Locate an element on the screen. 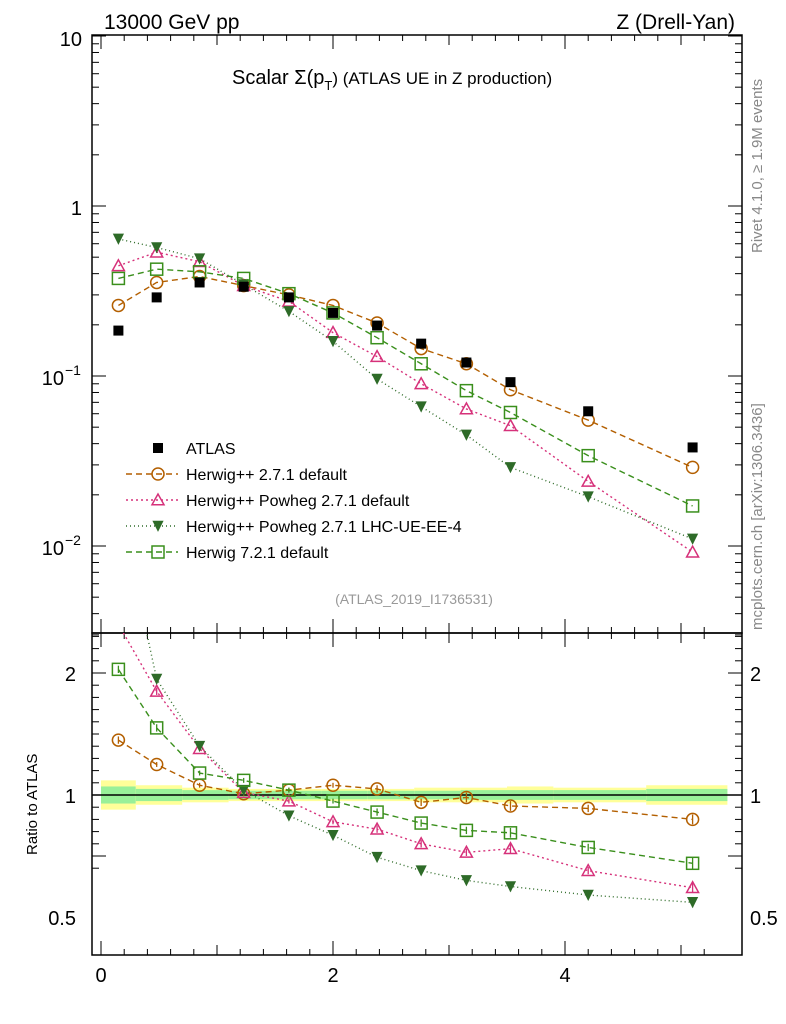  main-ytick-label-0.01: 10 is located at coordinates (53, 549).